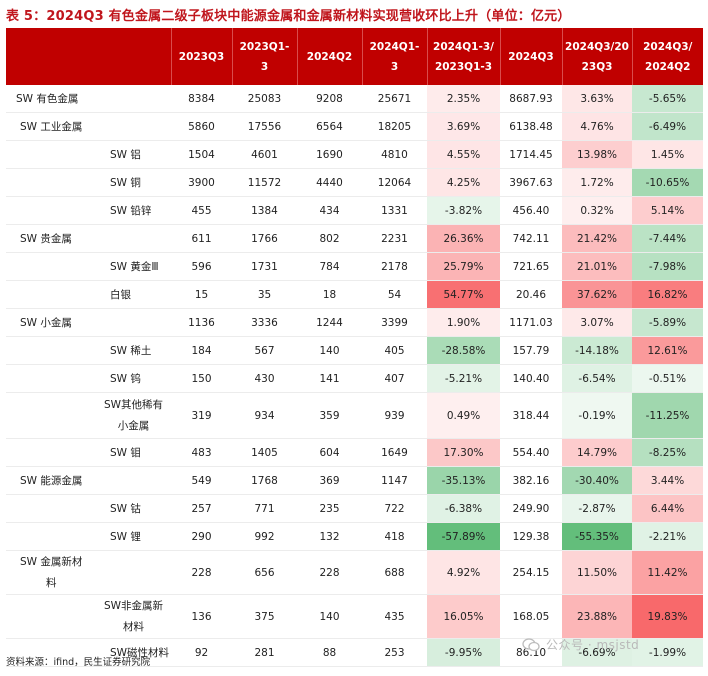  I want to click on growth-rate-cell: -0.51%, so click(667, 378).